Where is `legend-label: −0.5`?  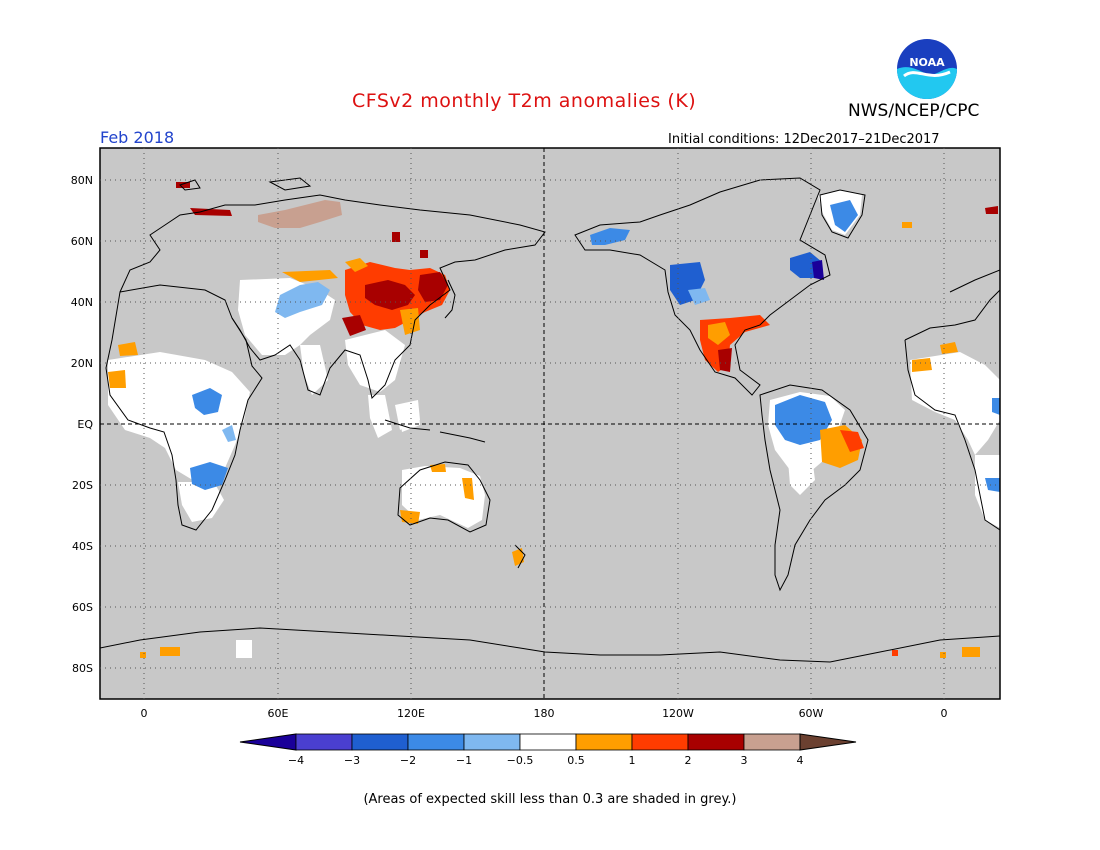 legend-label: −0.5 is located at coordinates (520, 760).